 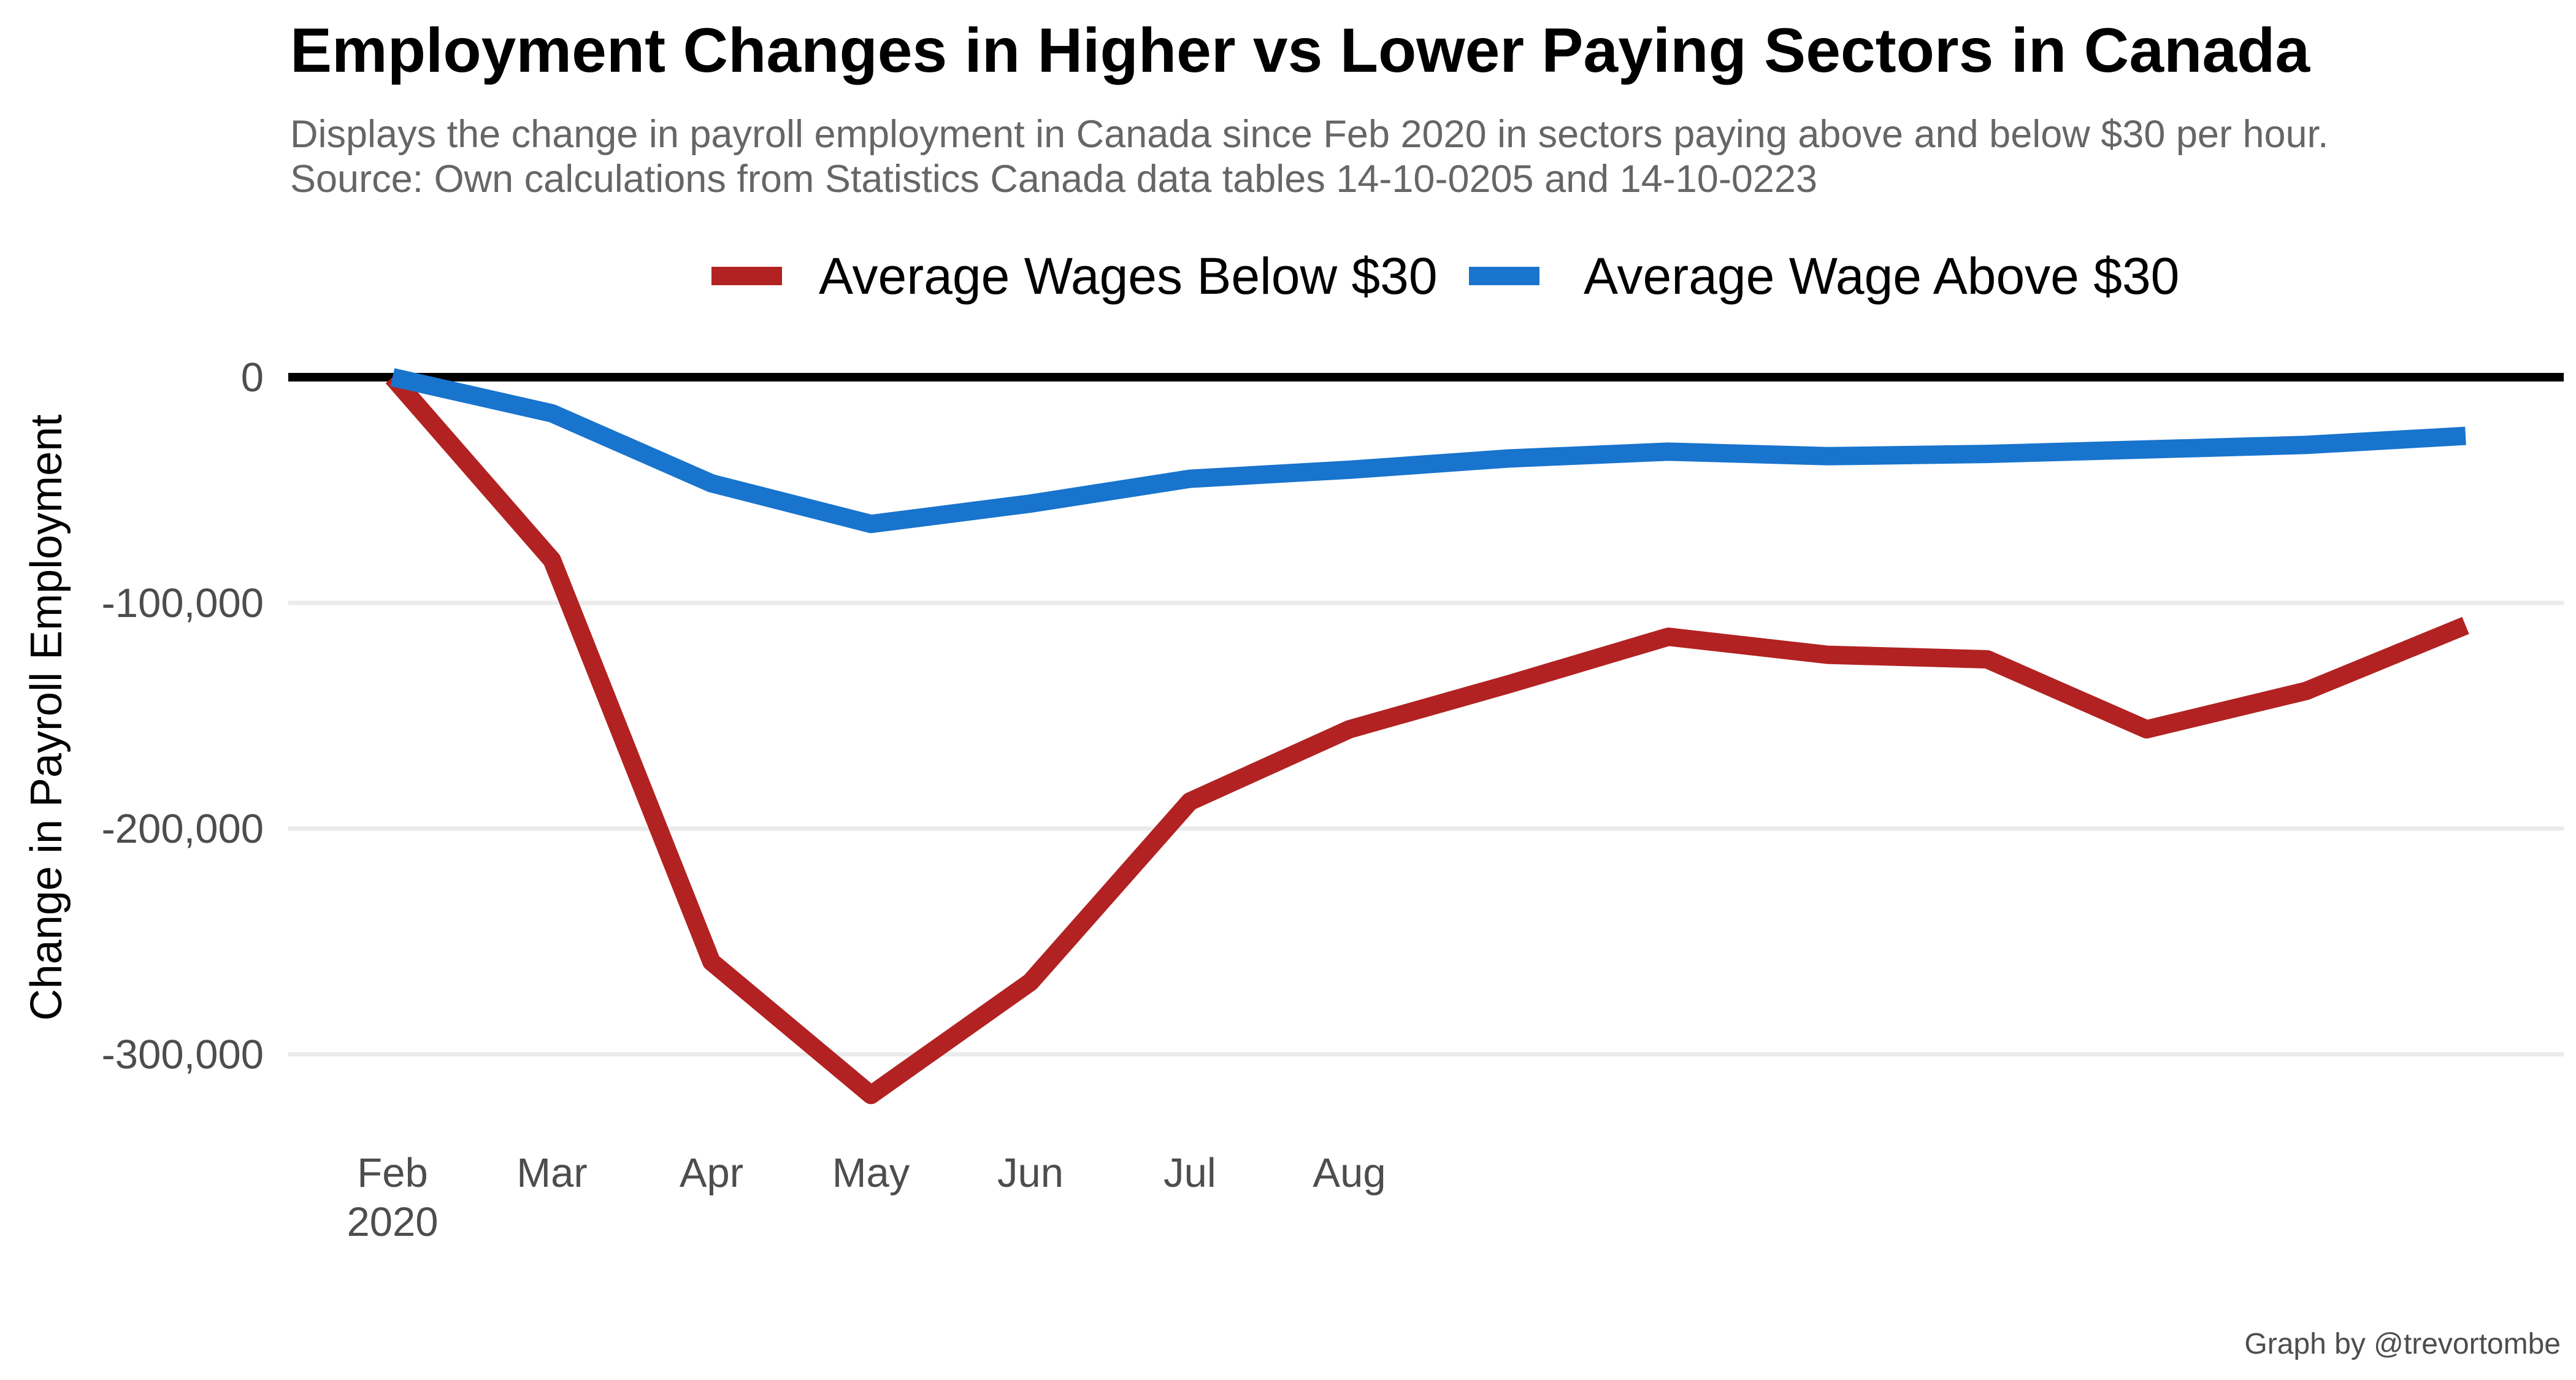 What do you see at coordinates (551, 1173) in the screenshot?
I see `x-tick-label: Mar` at bounding box center [551, 1173].